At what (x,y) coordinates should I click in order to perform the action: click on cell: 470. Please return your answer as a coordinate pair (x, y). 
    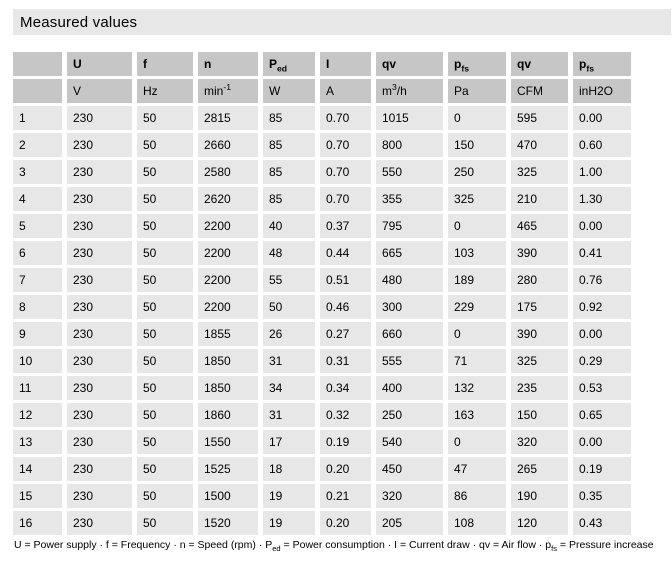
    Looking at the image, I should click on (539, 145).